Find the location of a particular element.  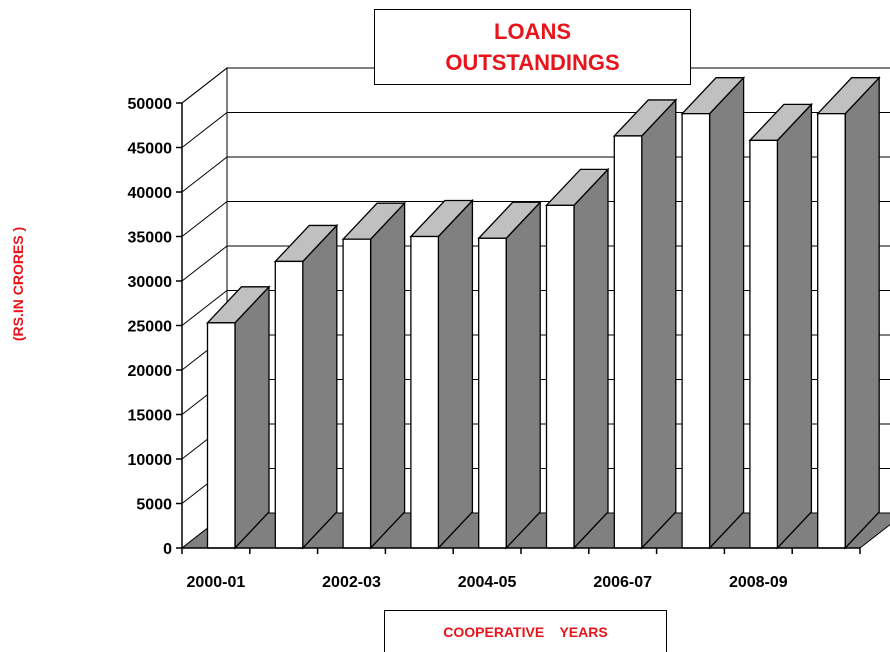

y-tick-label: 45000 is located at coordinates (150, 149).